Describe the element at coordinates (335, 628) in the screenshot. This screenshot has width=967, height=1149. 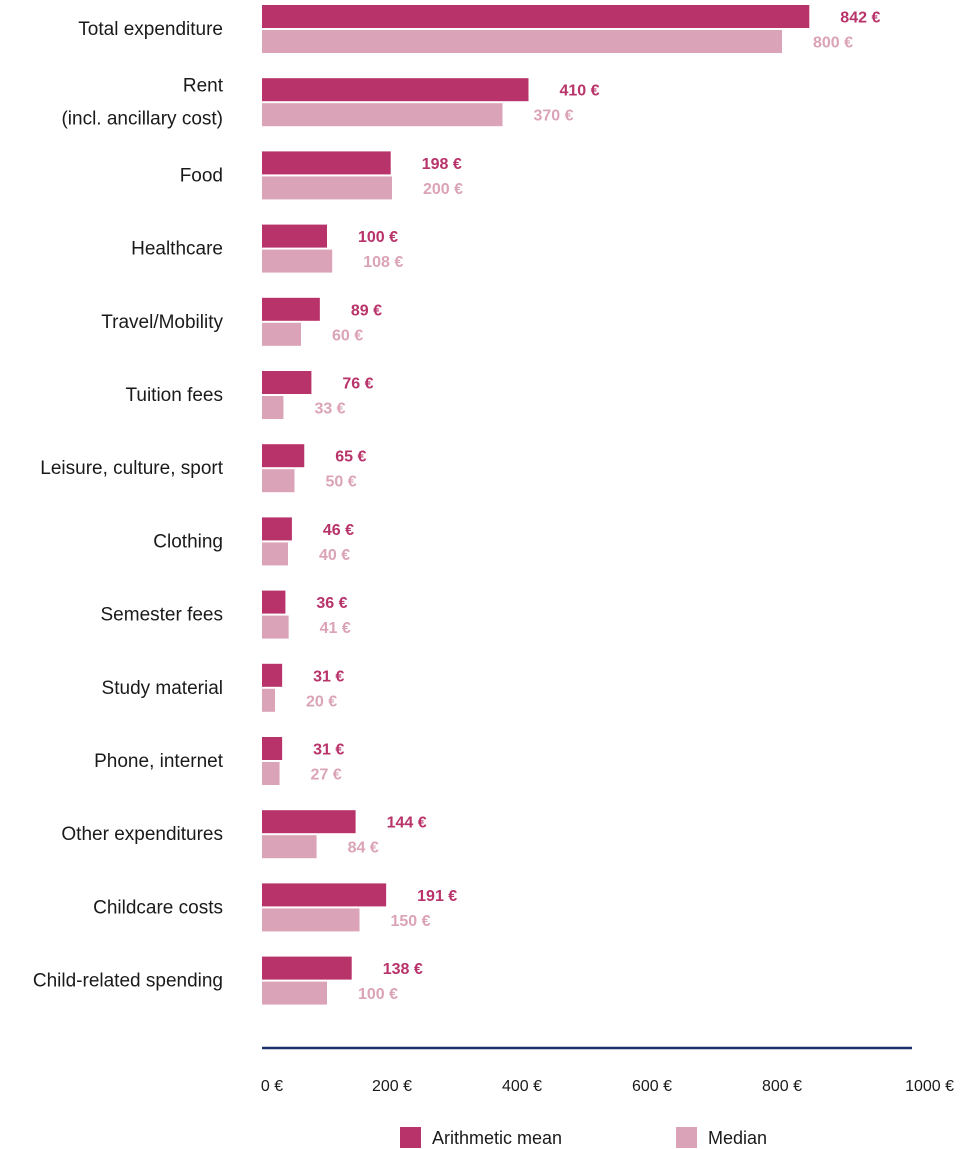
I see `value-label-median: 41 €` at that location.